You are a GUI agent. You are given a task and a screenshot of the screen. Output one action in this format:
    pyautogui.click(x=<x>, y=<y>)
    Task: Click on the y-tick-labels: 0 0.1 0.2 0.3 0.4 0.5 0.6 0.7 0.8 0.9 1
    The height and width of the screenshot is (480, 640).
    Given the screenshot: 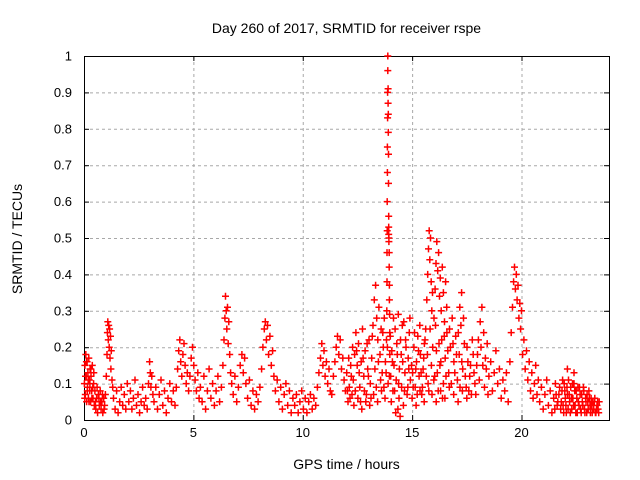 What is the action you would take?
    pyautogui.click(x=63, y=238)
    